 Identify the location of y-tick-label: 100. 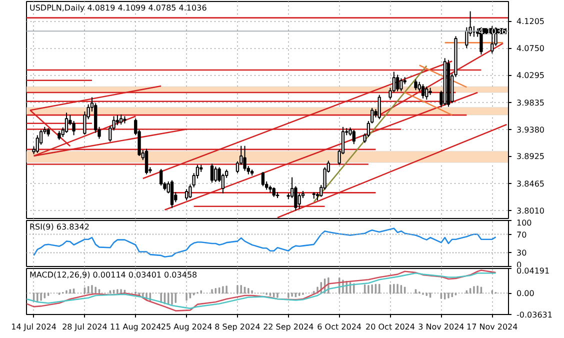
(524, 223).